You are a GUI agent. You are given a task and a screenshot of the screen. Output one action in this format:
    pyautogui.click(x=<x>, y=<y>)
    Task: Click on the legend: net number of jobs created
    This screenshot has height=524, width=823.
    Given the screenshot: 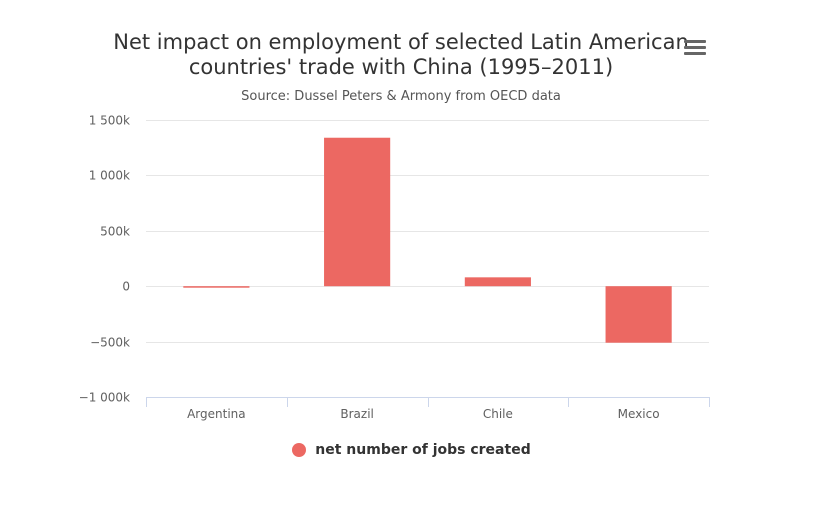 What is the action you would take?
    pyautogui.click(x=411, y=452)
    